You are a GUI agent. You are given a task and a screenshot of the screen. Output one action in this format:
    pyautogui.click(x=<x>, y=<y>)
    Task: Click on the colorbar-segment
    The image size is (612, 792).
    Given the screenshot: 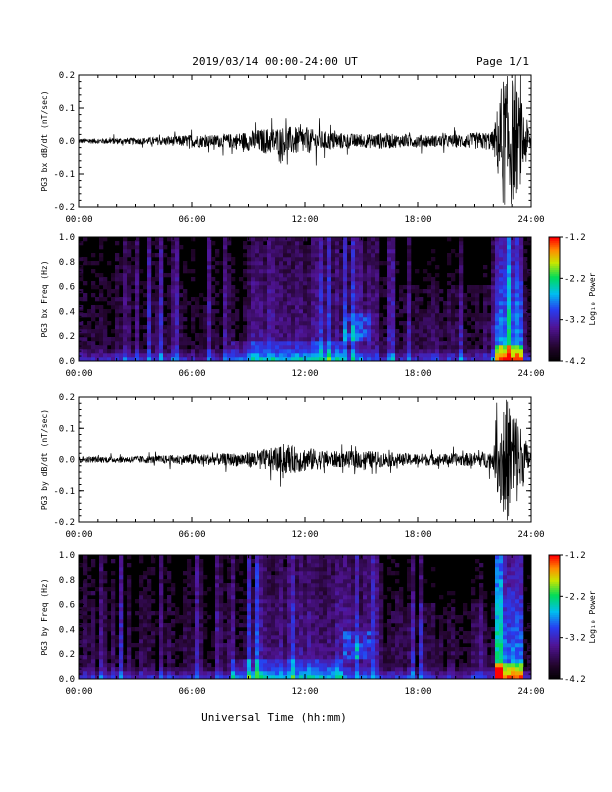 What is the action you would take?
    pyautogui.click(x=554, y=312)
    